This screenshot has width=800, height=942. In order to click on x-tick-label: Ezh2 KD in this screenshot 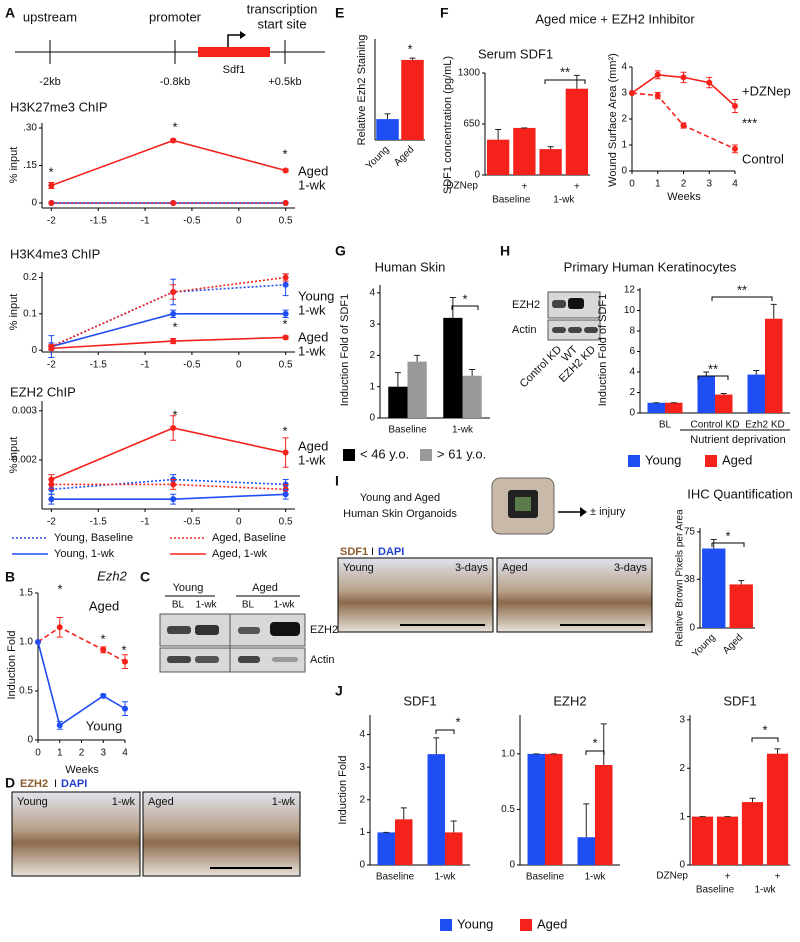, I will do `click(764, 425)`.